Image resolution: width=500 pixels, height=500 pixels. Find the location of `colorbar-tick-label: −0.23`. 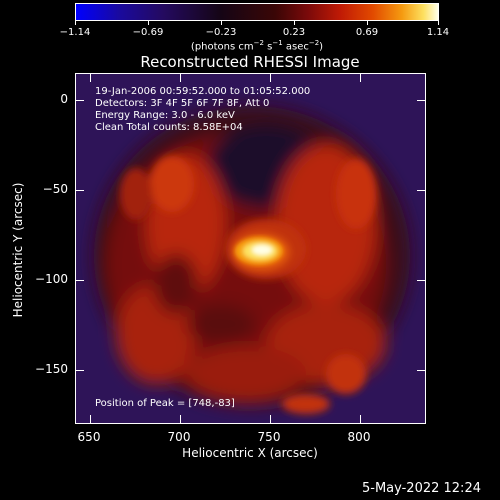

colorbar-tick-label: −0.23 is located at coordinates (221, 32).